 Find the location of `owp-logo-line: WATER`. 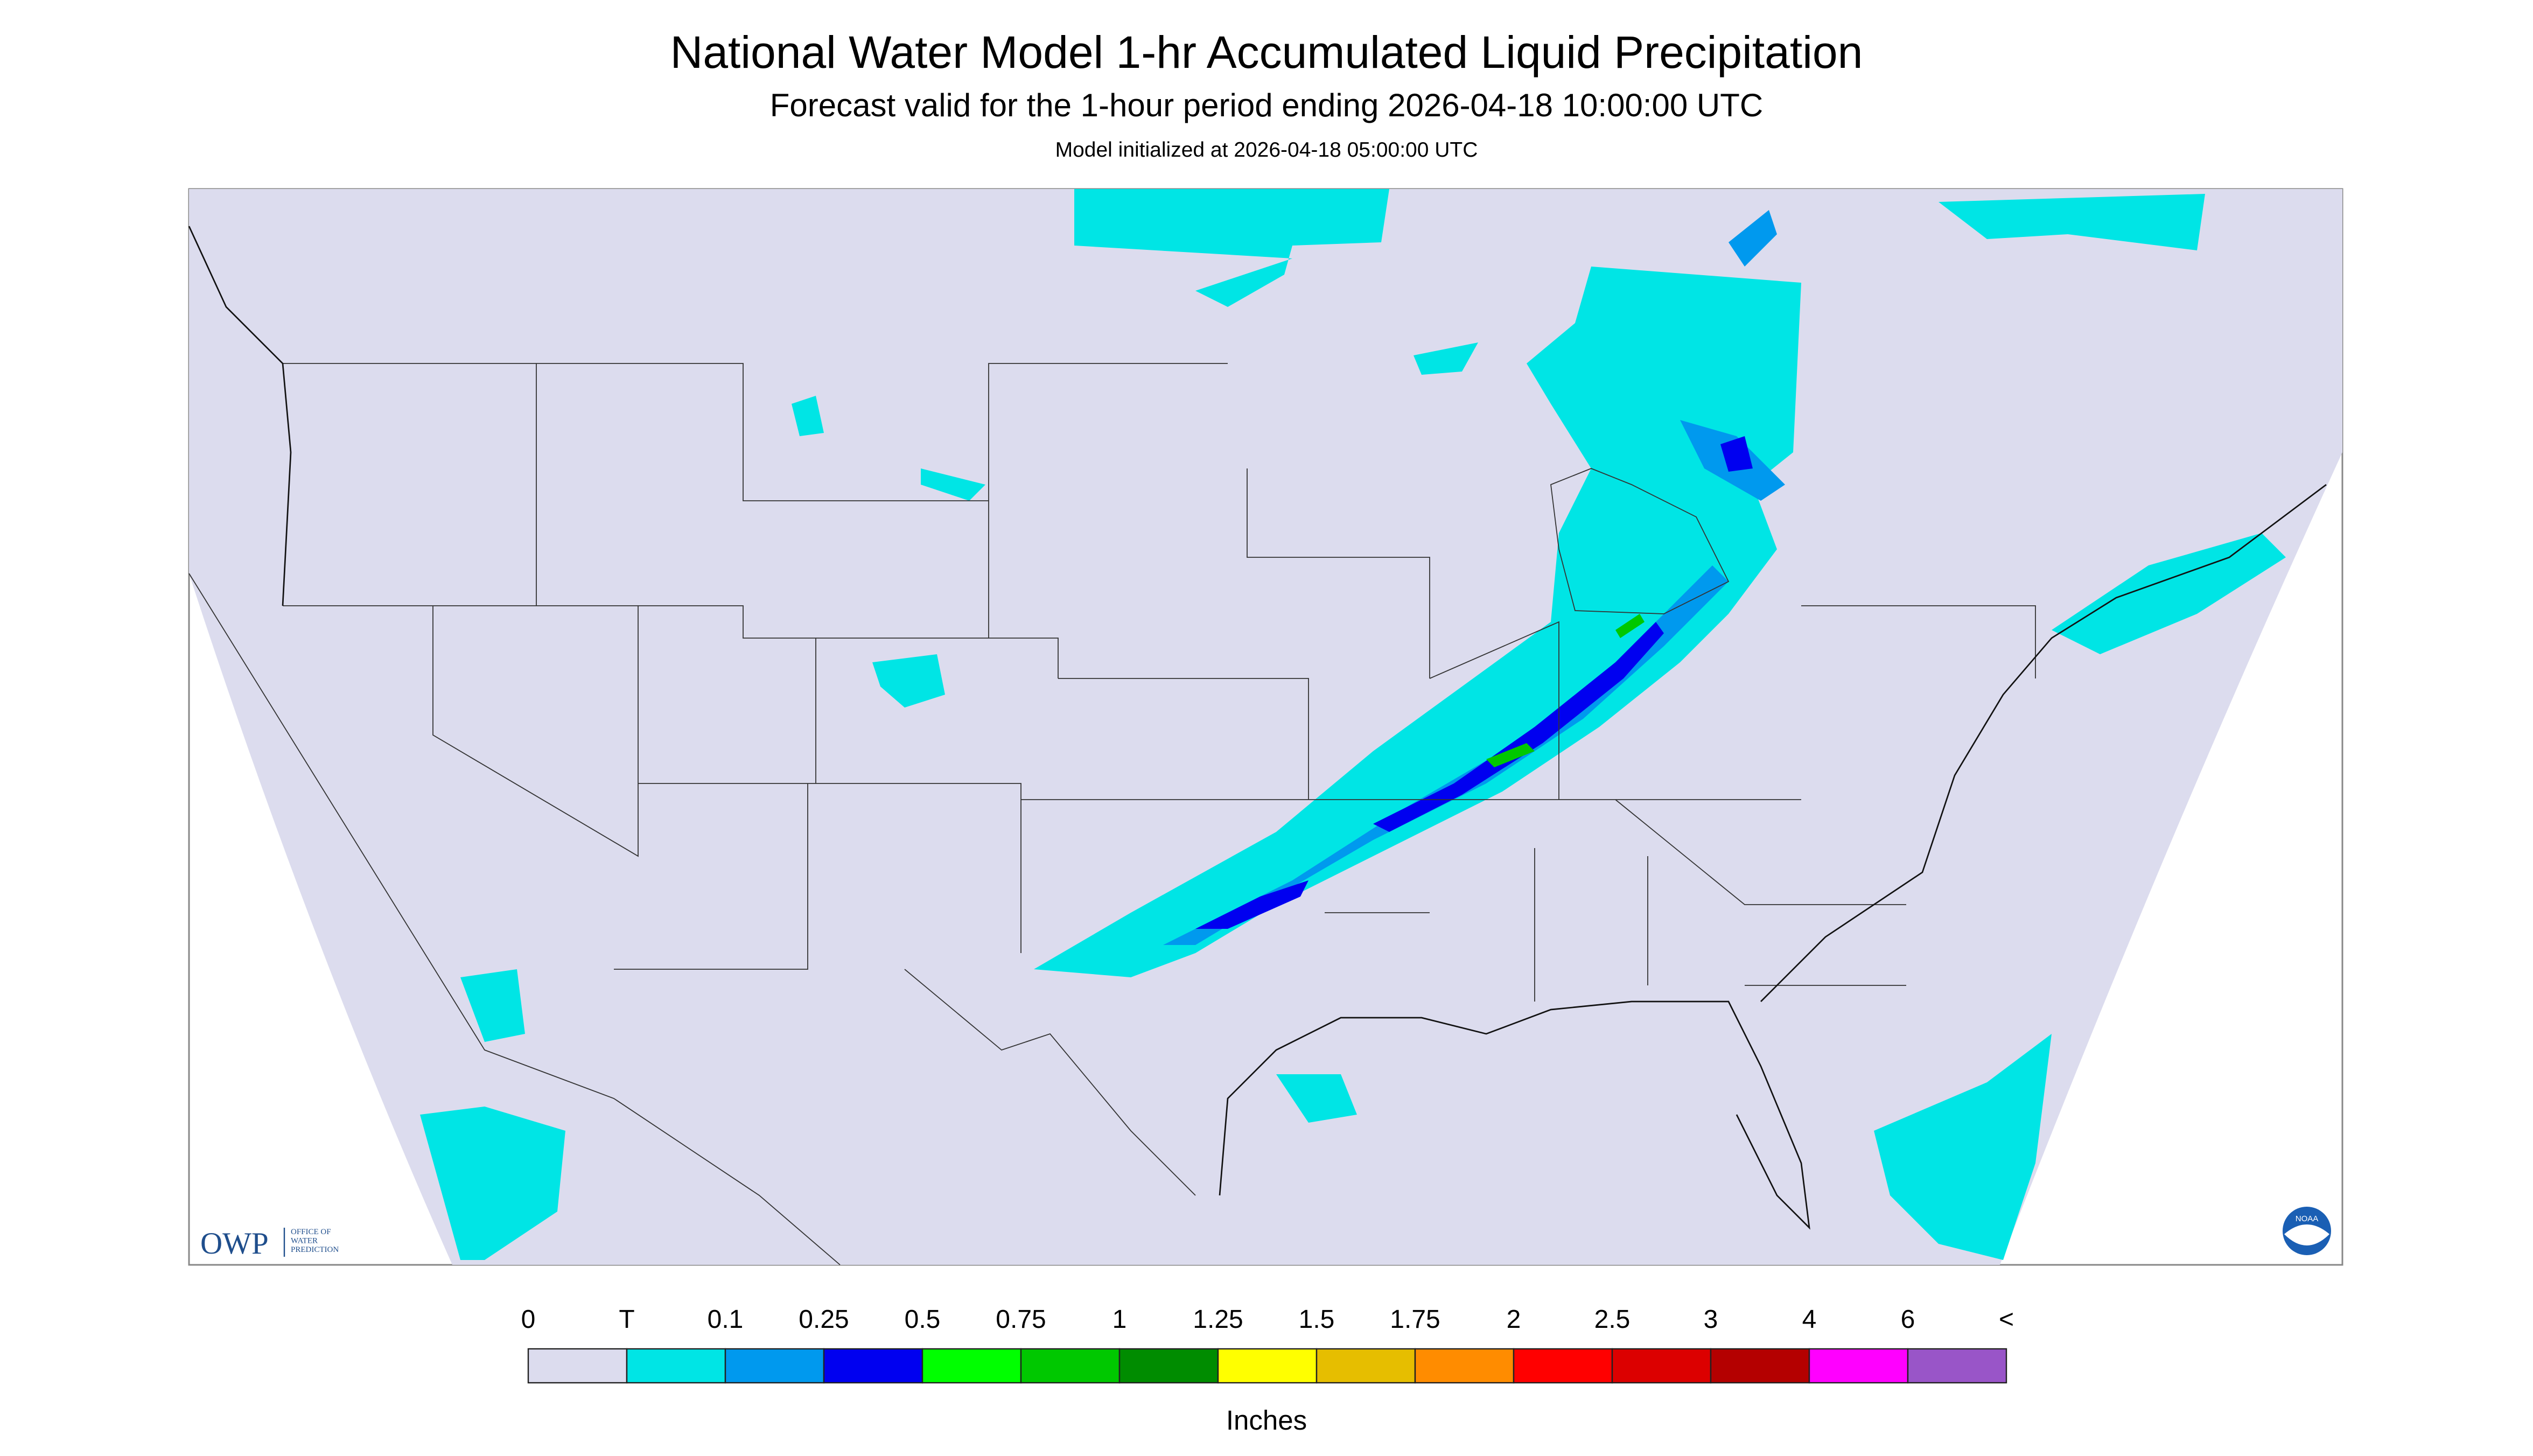

owp-logo-line: WATER is located at coordinates (304, 1241).